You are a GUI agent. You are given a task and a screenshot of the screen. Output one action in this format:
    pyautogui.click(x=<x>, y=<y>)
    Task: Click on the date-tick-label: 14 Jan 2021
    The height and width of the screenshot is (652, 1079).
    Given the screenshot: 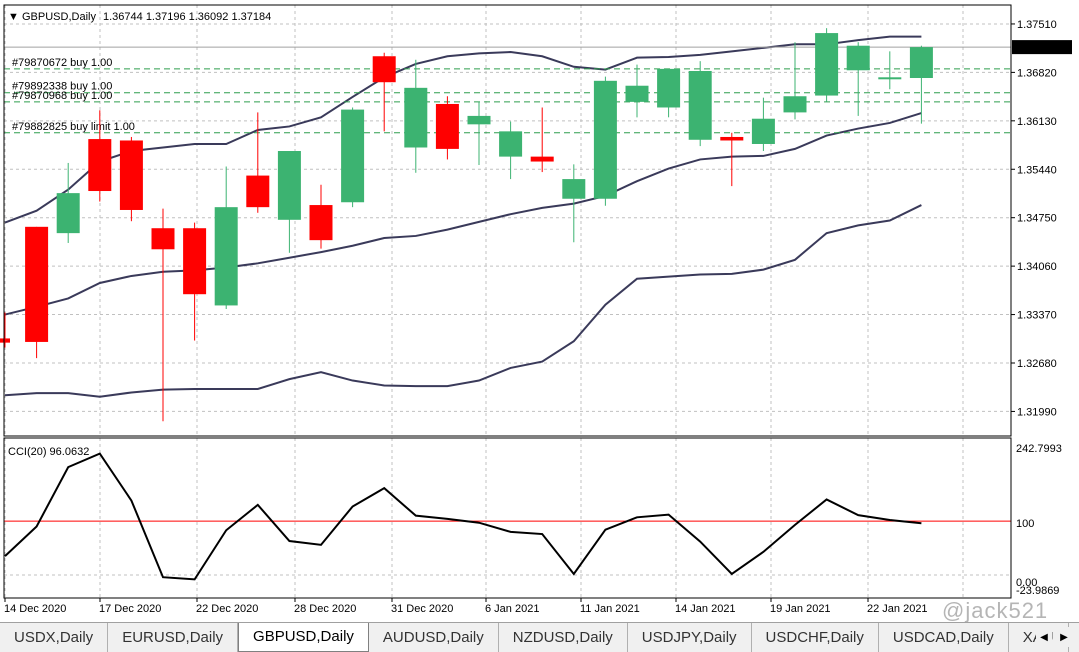 What is the action you would take?
    pyautogui.click(x=705, y=609)
    